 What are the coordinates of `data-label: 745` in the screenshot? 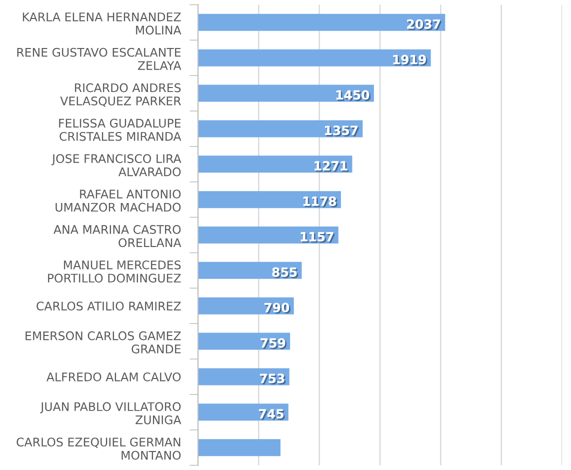 It's located at (271, 414).